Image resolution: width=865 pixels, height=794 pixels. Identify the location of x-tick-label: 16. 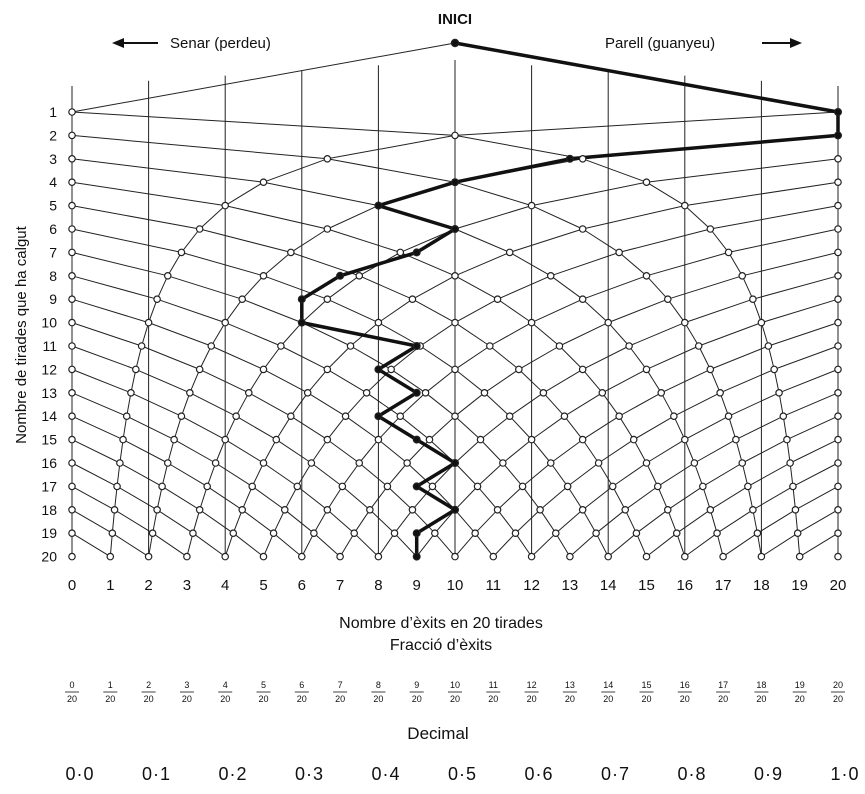
(684, 585).